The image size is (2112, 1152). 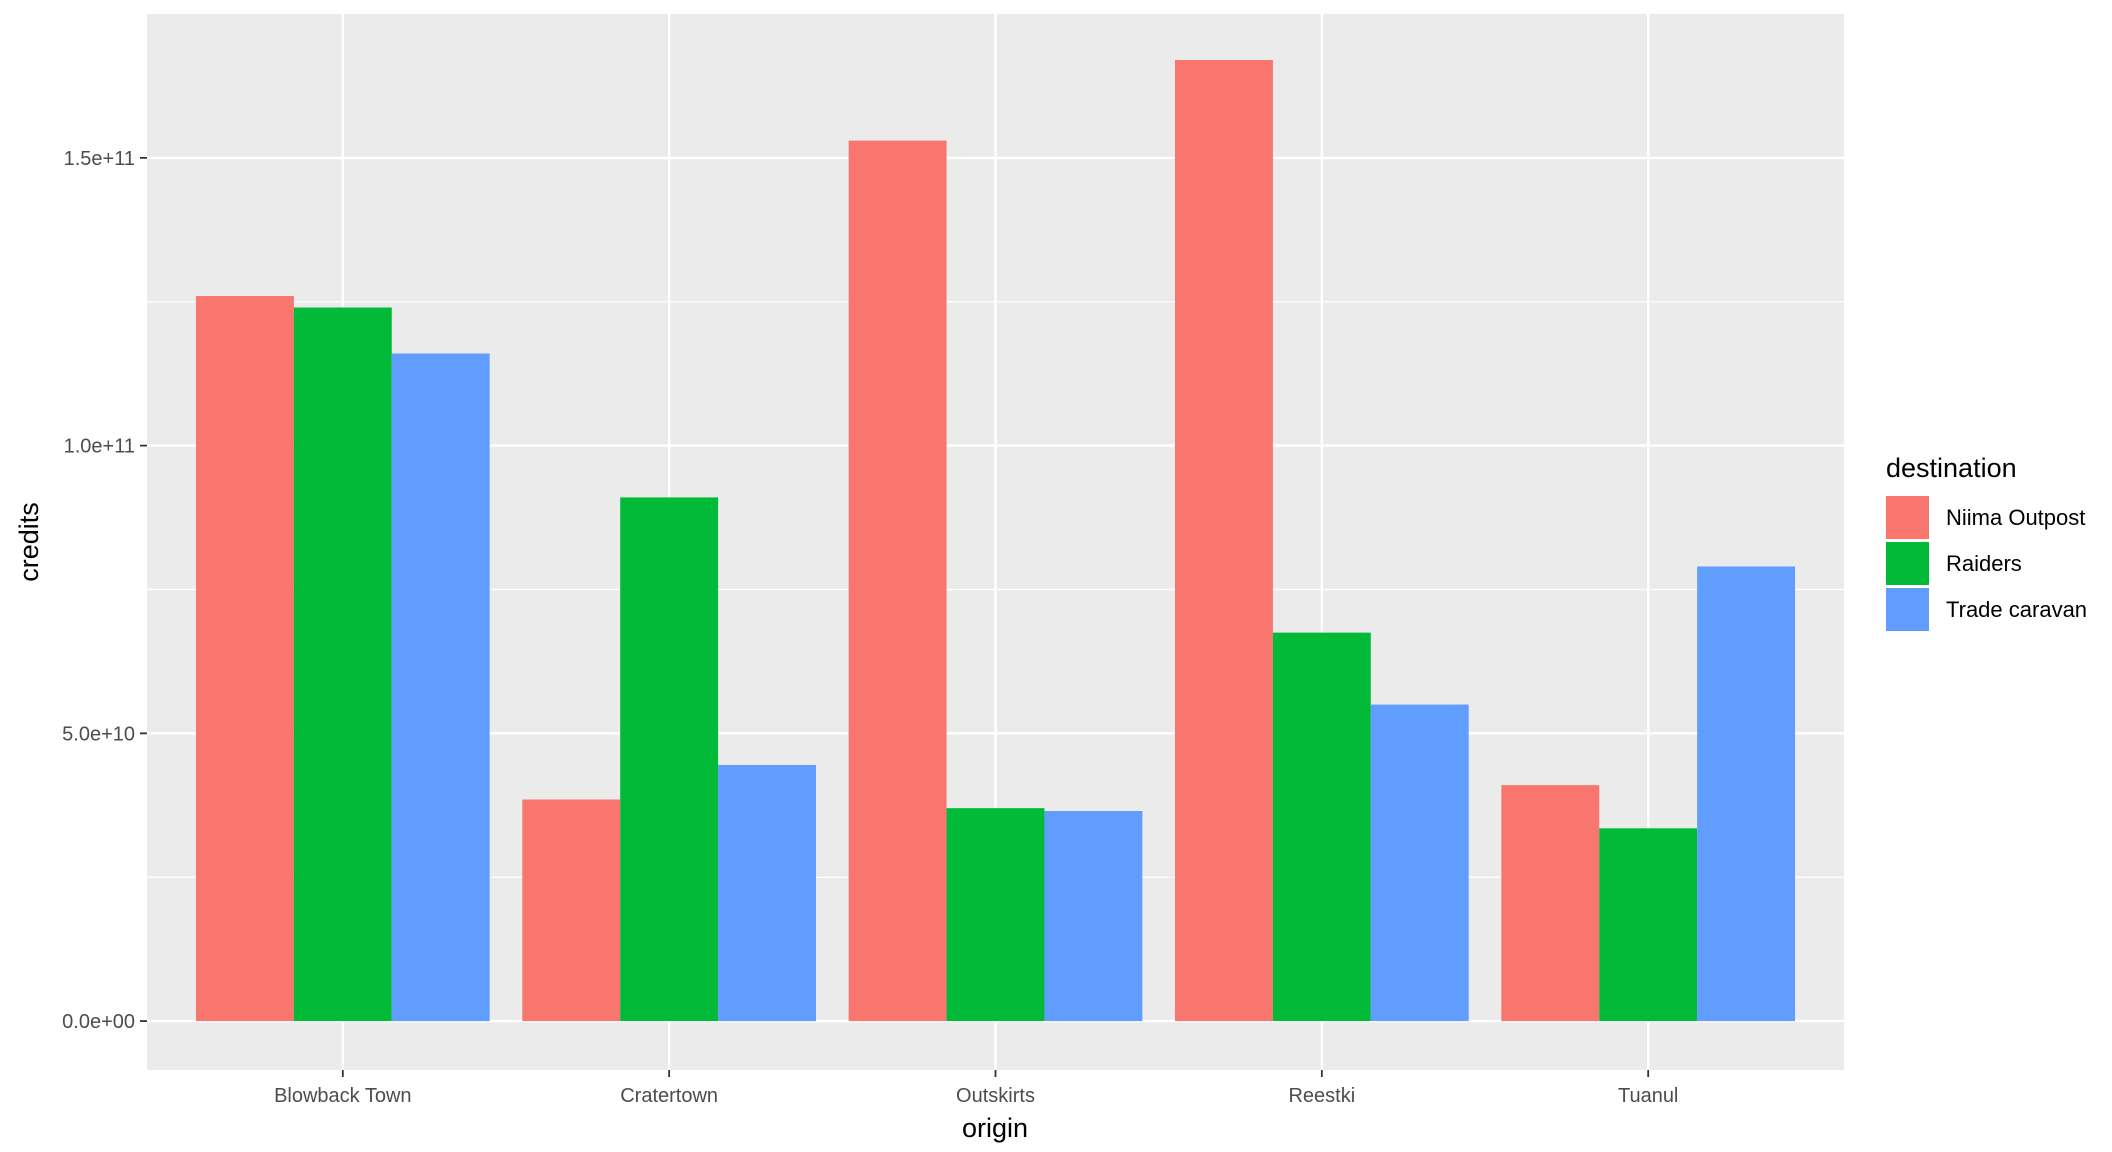 What do you see at coordinates (99, 447) in the screenshot?
I see `y-tick-label: 1.0e+11` at bounding box center [99, 447].